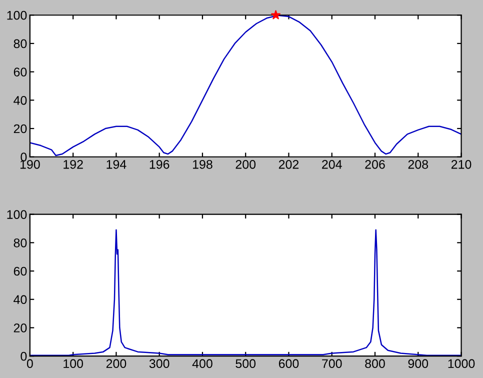 The height and width of the screenshot is (378, 483). Describe the element at coordinates (29, 363) in the screenshot. I see `x-tick-label: 0` at that location.